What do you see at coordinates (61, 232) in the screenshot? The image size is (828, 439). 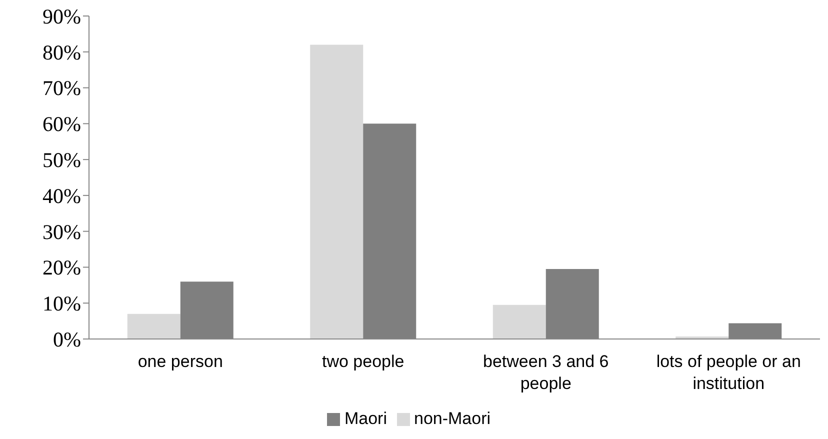 I see `y-tick-label: 30%` at bounding box center [61, 232].